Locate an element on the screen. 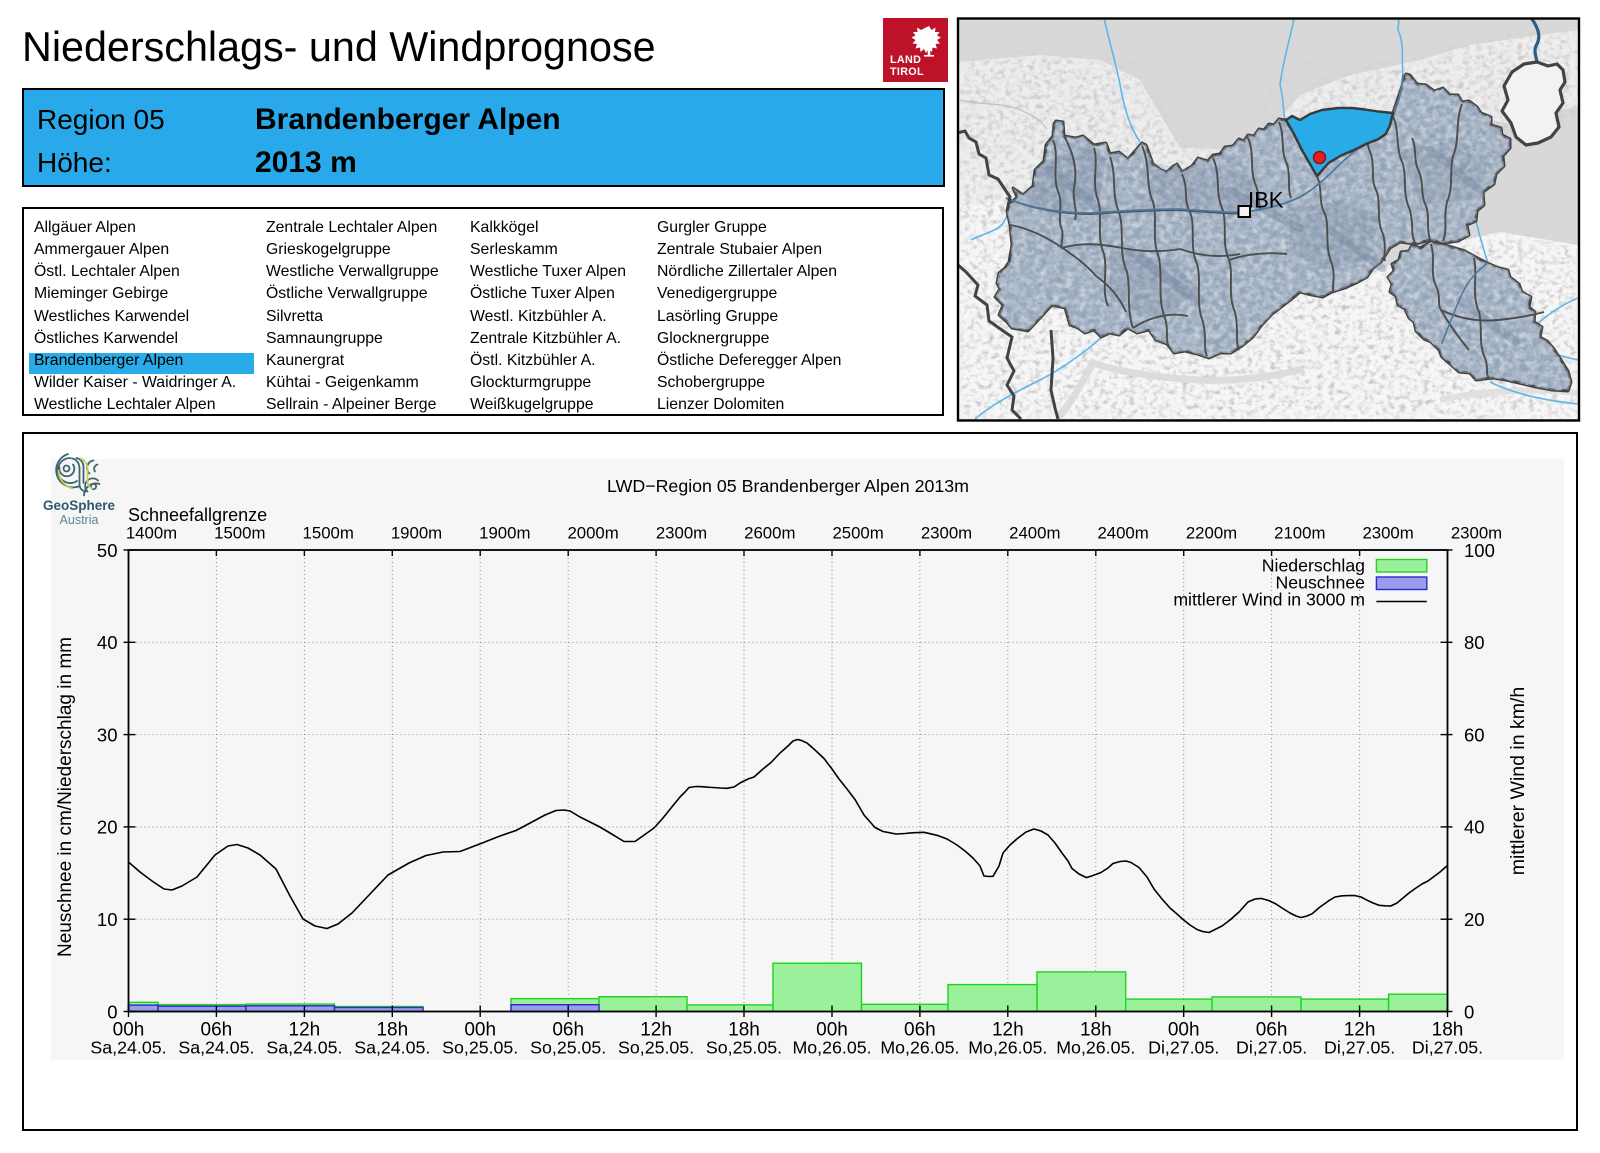  svg-text: 60 is located at coordinates (1474, 734).